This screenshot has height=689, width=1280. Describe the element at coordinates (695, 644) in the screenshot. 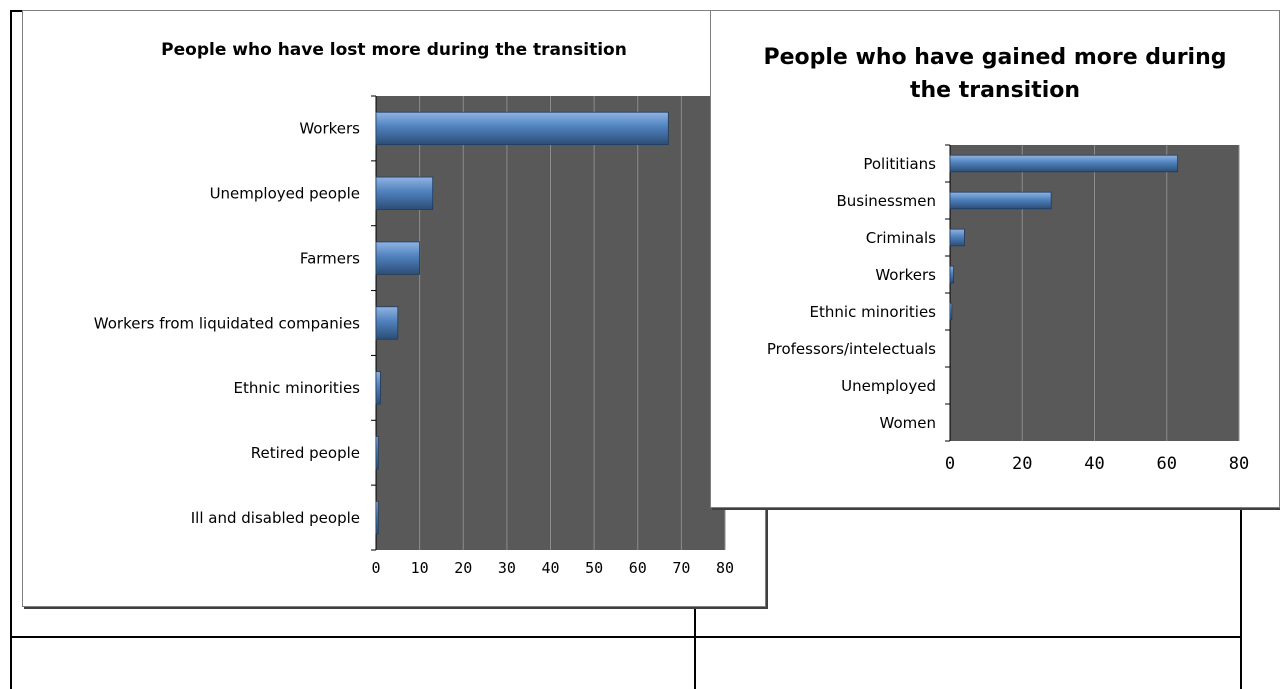

I see `table-divider-vertical` at that location.